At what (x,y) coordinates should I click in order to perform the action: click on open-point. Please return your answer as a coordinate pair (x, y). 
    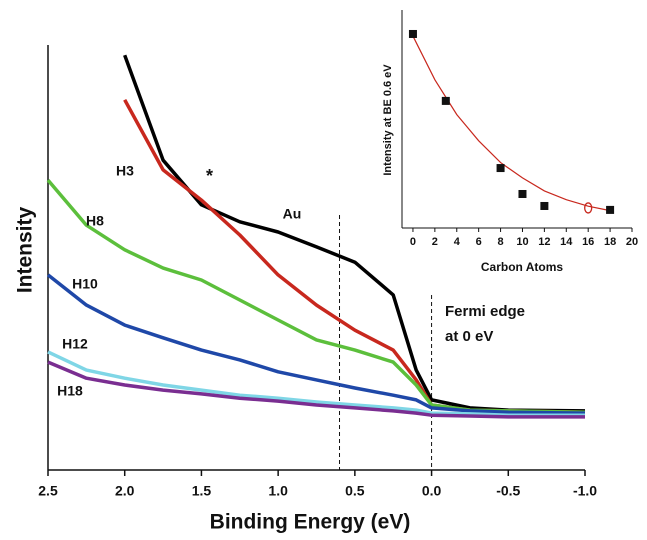
    Looking at the image, I should click on (588, 208).